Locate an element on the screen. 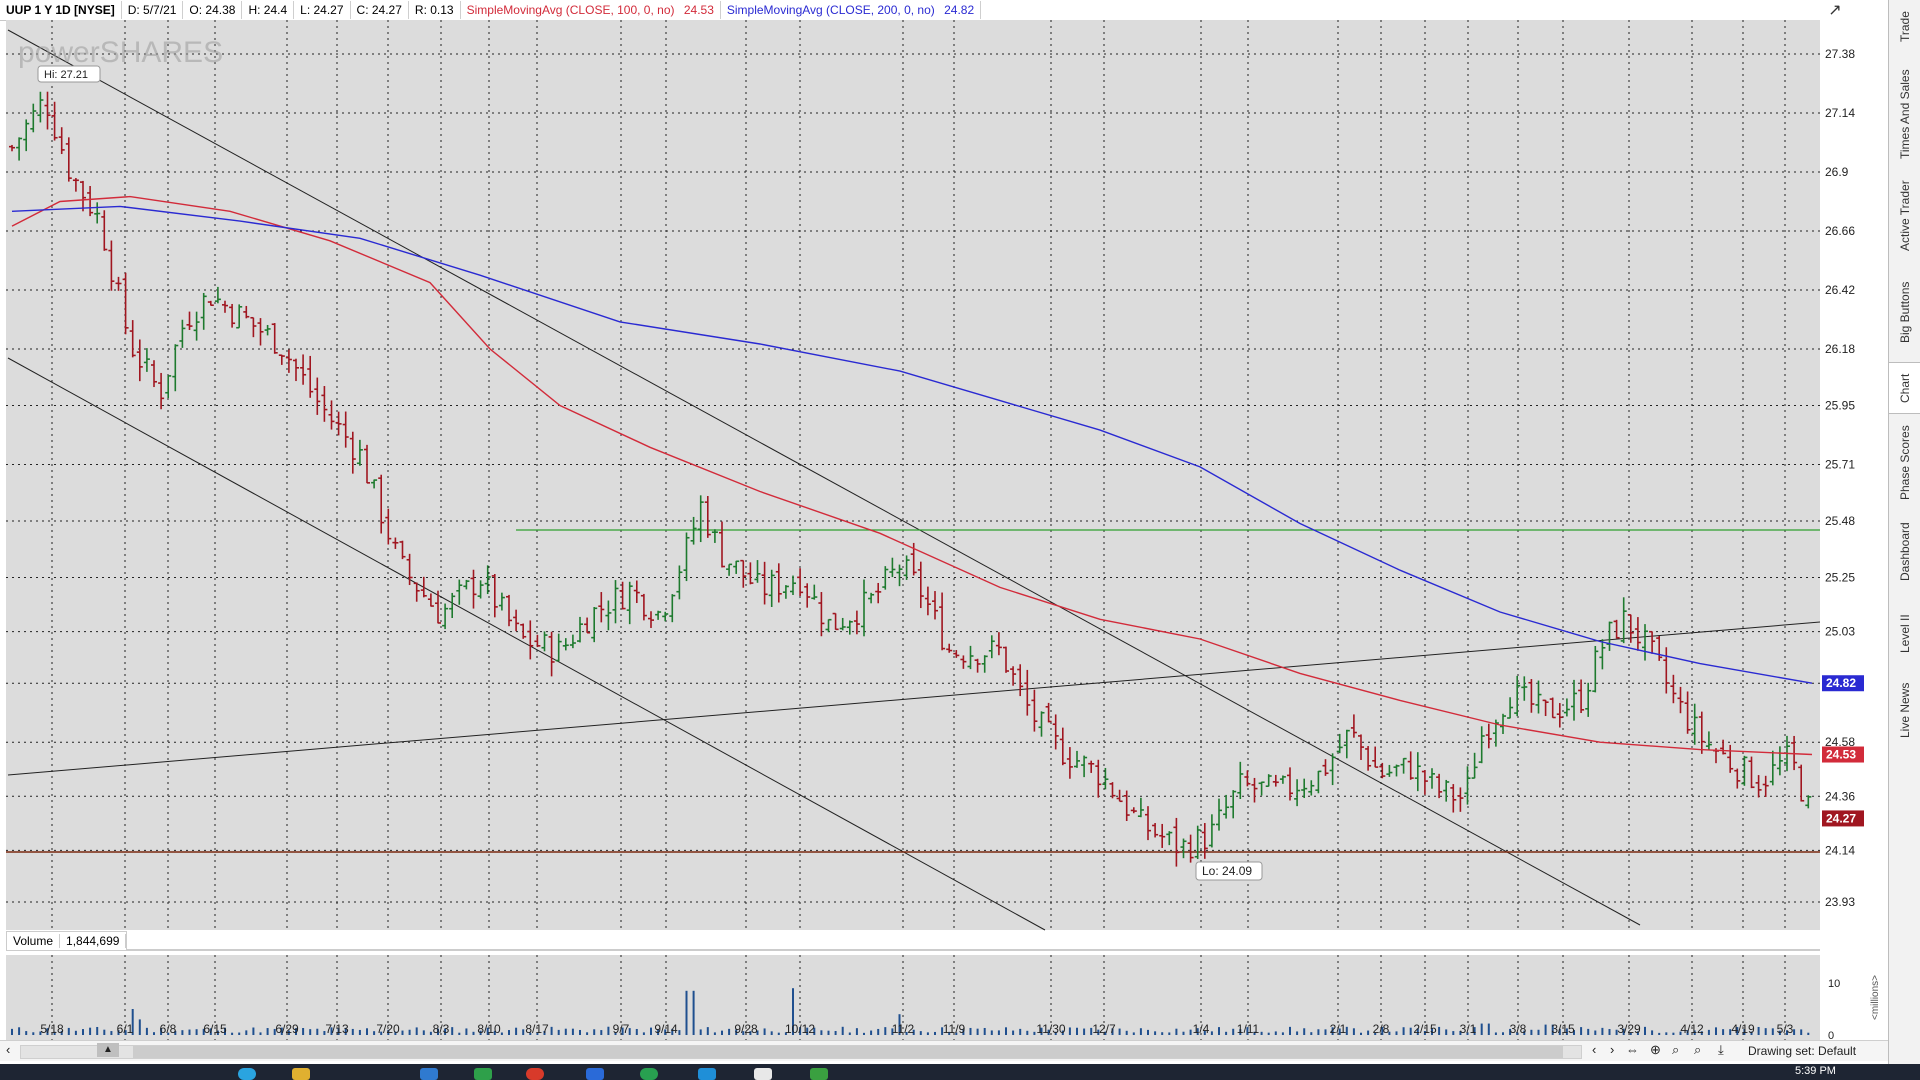 This screenshot has width=1920, height=1080. side-tab-big-buttons: Big Buttons is located at coordinates (1905, 312).